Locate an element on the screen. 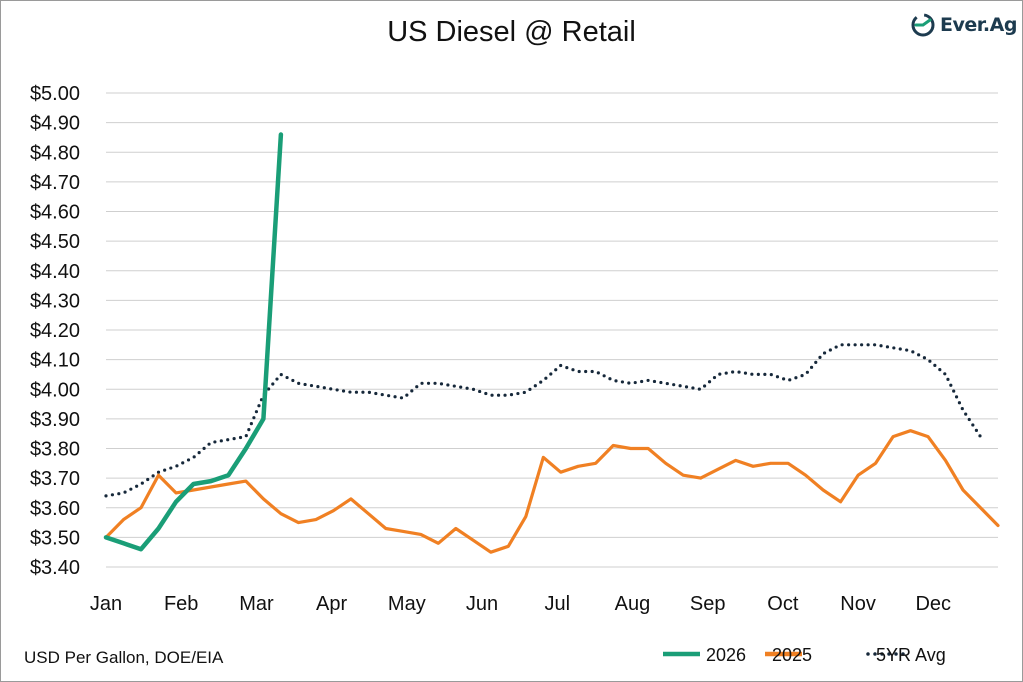 The width and height of the screenshot is (1023, 682). y-tick-label: $4.40 is located at coordinates (55, 272).